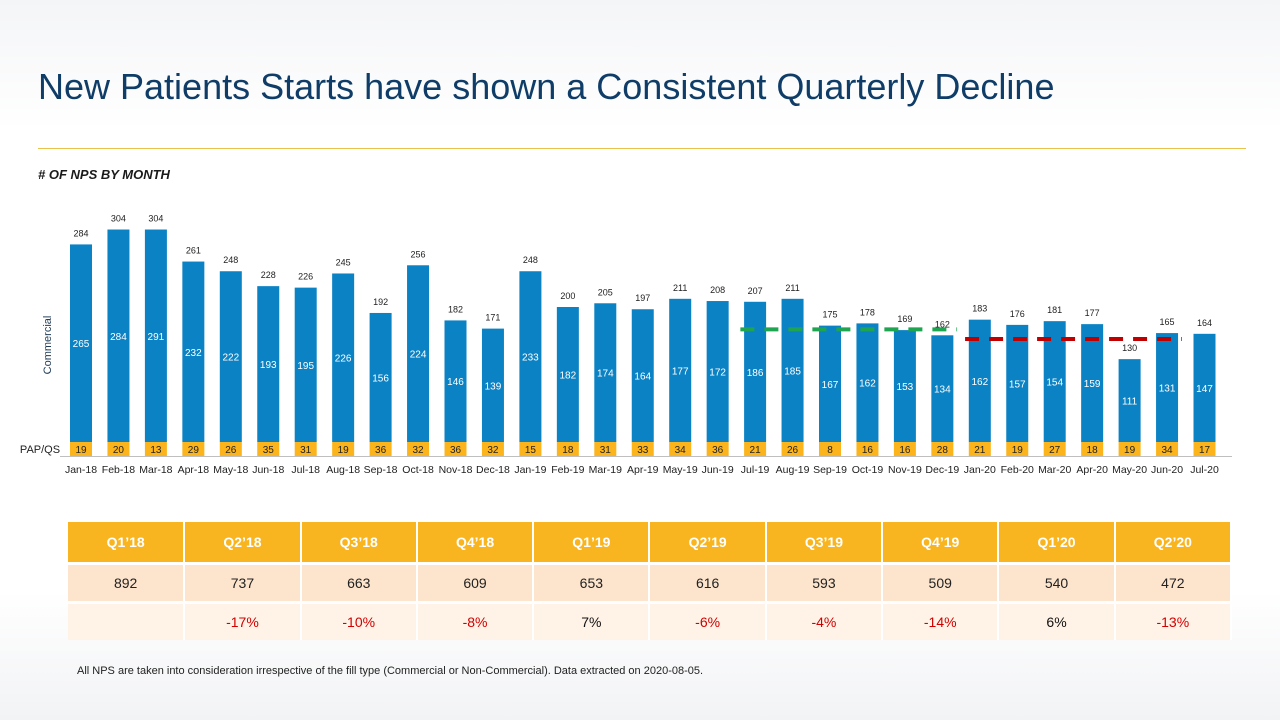  Describe the element at coordinates (1129, 348) in the screenshot. I see `total-label: 130` at that location.